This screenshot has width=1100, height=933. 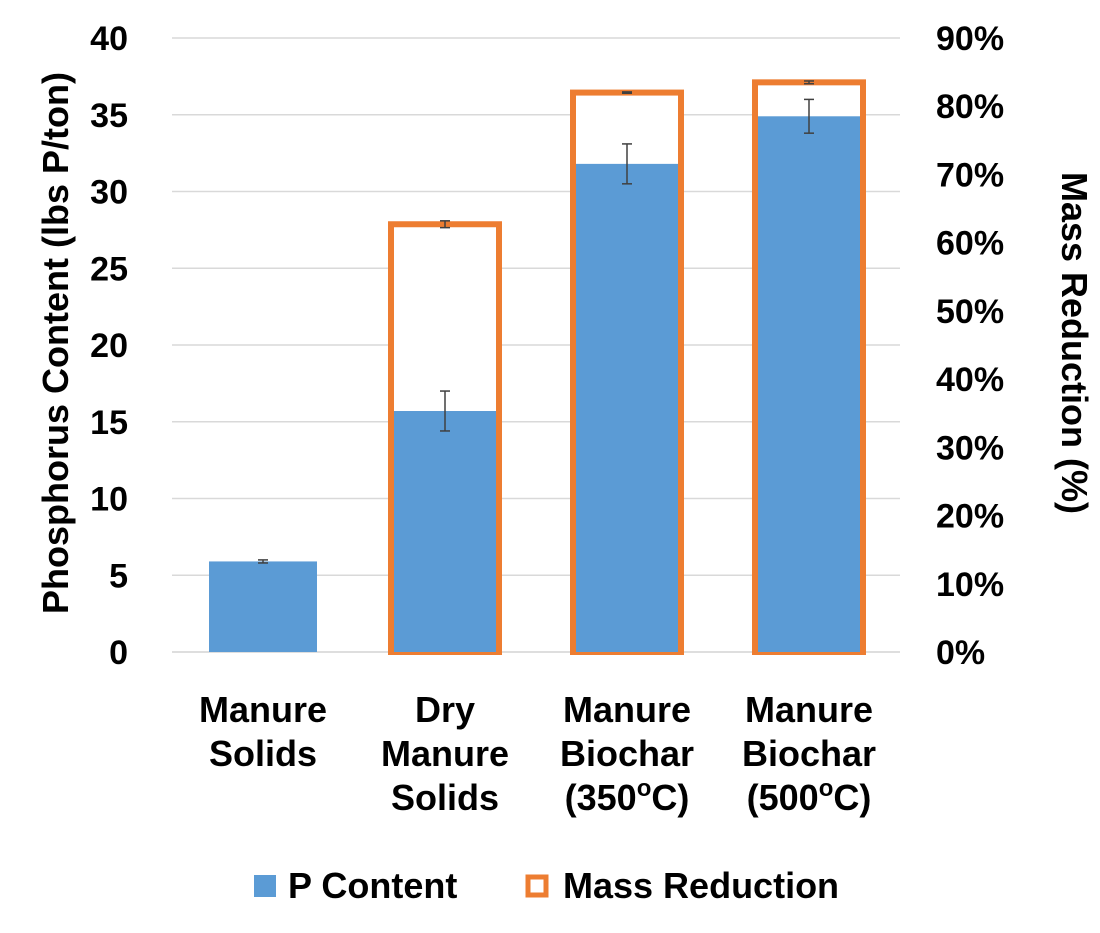 I want to click on category-label: Dry, so click(x=445, y=709).